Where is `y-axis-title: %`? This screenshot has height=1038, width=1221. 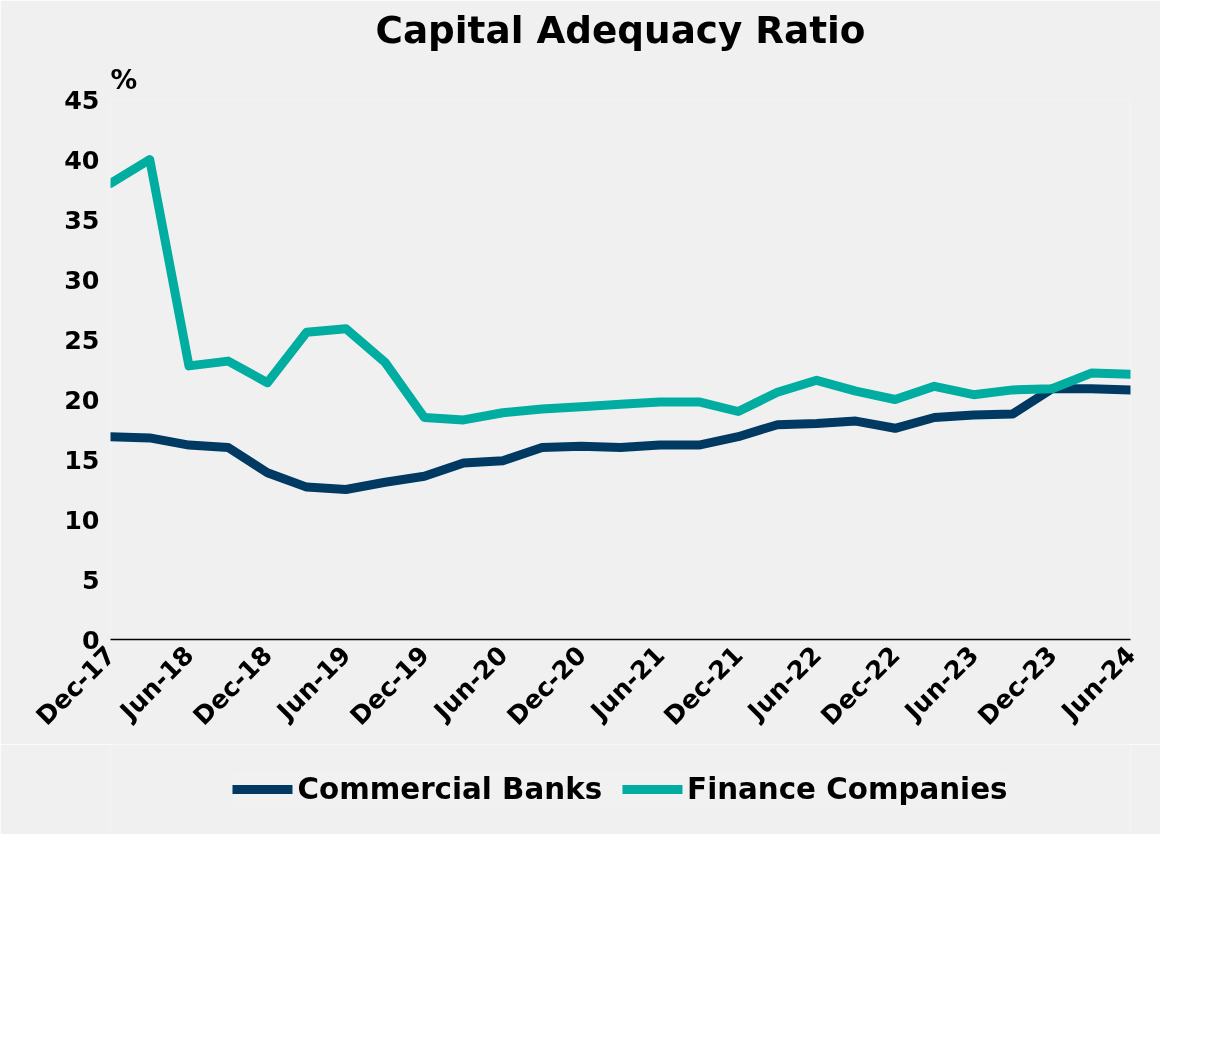 y-axis-title: % is located at coordinates (124, 79).